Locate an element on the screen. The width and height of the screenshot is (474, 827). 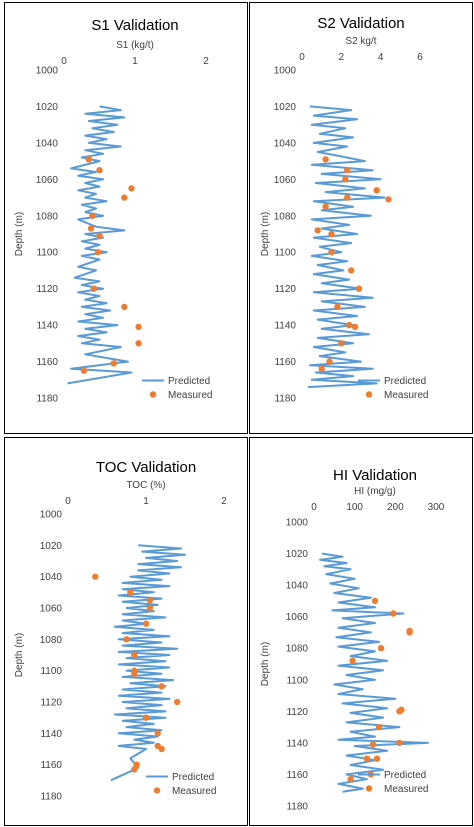
legend-label: Predicted is located at coordinates (405, 381).